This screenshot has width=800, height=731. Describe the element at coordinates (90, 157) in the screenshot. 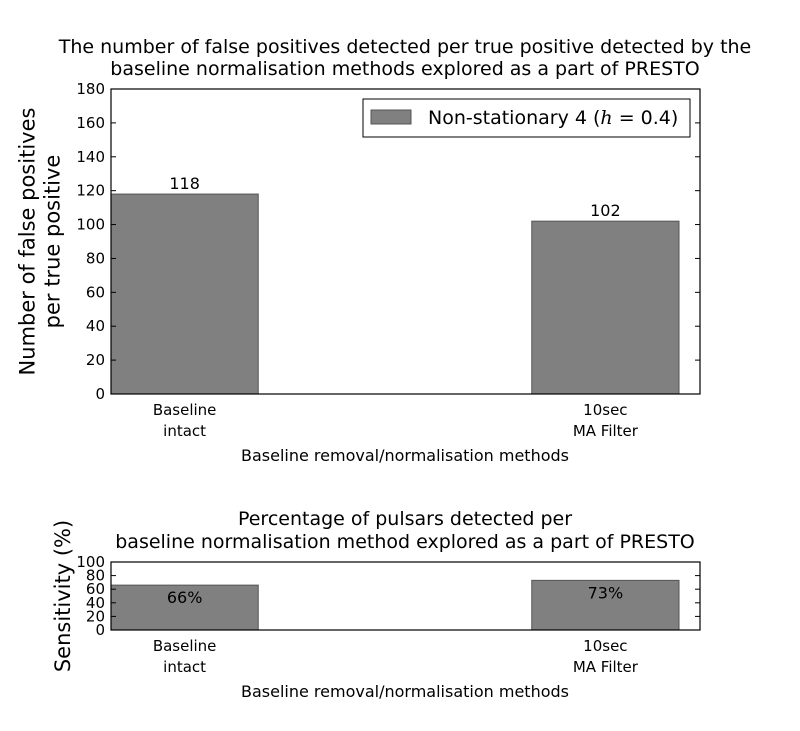

I see `y-tick-label: 140` at that location.